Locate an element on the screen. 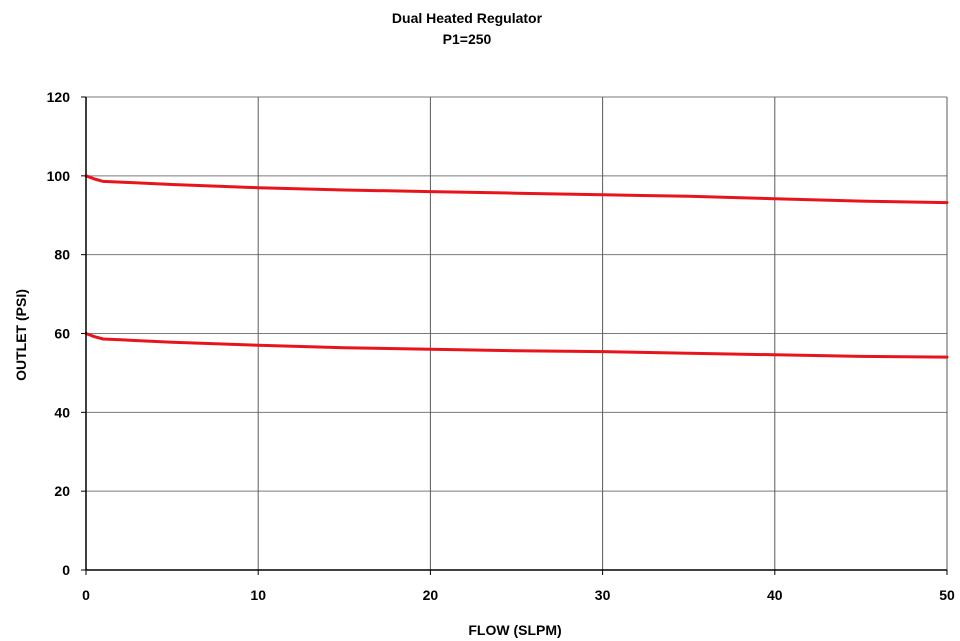 The height and width of the screenshot is (641, 960). x-tick-label: 50 is located at coordinates (947, 595).